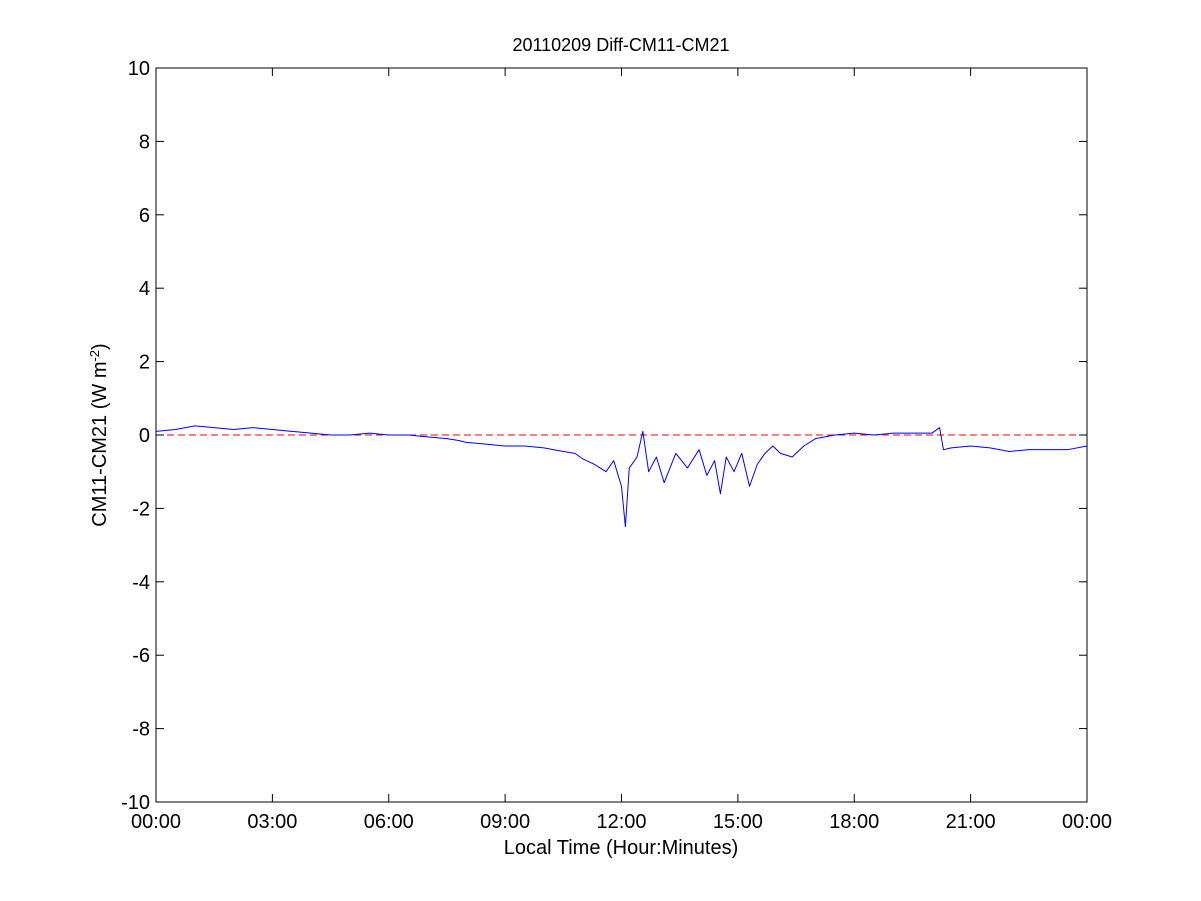 The height and width of the screenshot is (901, 1201). What do you see at coordinates (144, 142) in the screenshot?
I see `y-tick-label: 8` at bounding box center [144, 142].